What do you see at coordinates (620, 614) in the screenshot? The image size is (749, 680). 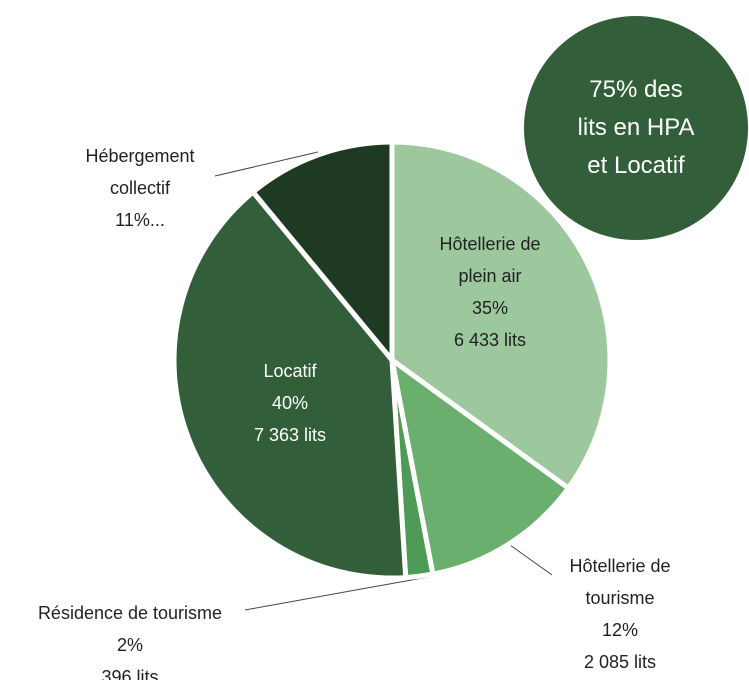 I see `slice-label: Hôtellerie de tourisme 12% 2 085 lits` at bounding box center [620, 614].